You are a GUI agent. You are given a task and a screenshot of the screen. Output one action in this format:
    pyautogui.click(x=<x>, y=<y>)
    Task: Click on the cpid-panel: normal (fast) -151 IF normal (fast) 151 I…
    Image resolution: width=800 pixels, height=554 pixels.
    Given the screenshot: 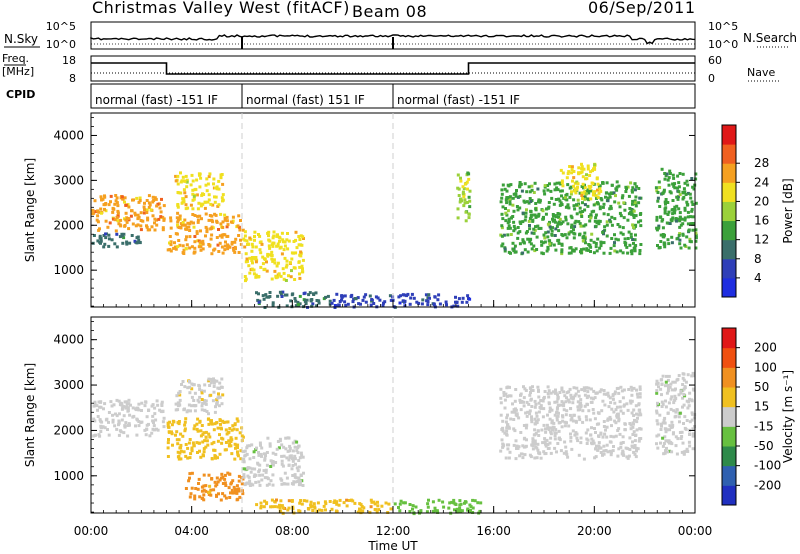 What is the action you would take?
    pyautogui.click(x=393, y=96)
    